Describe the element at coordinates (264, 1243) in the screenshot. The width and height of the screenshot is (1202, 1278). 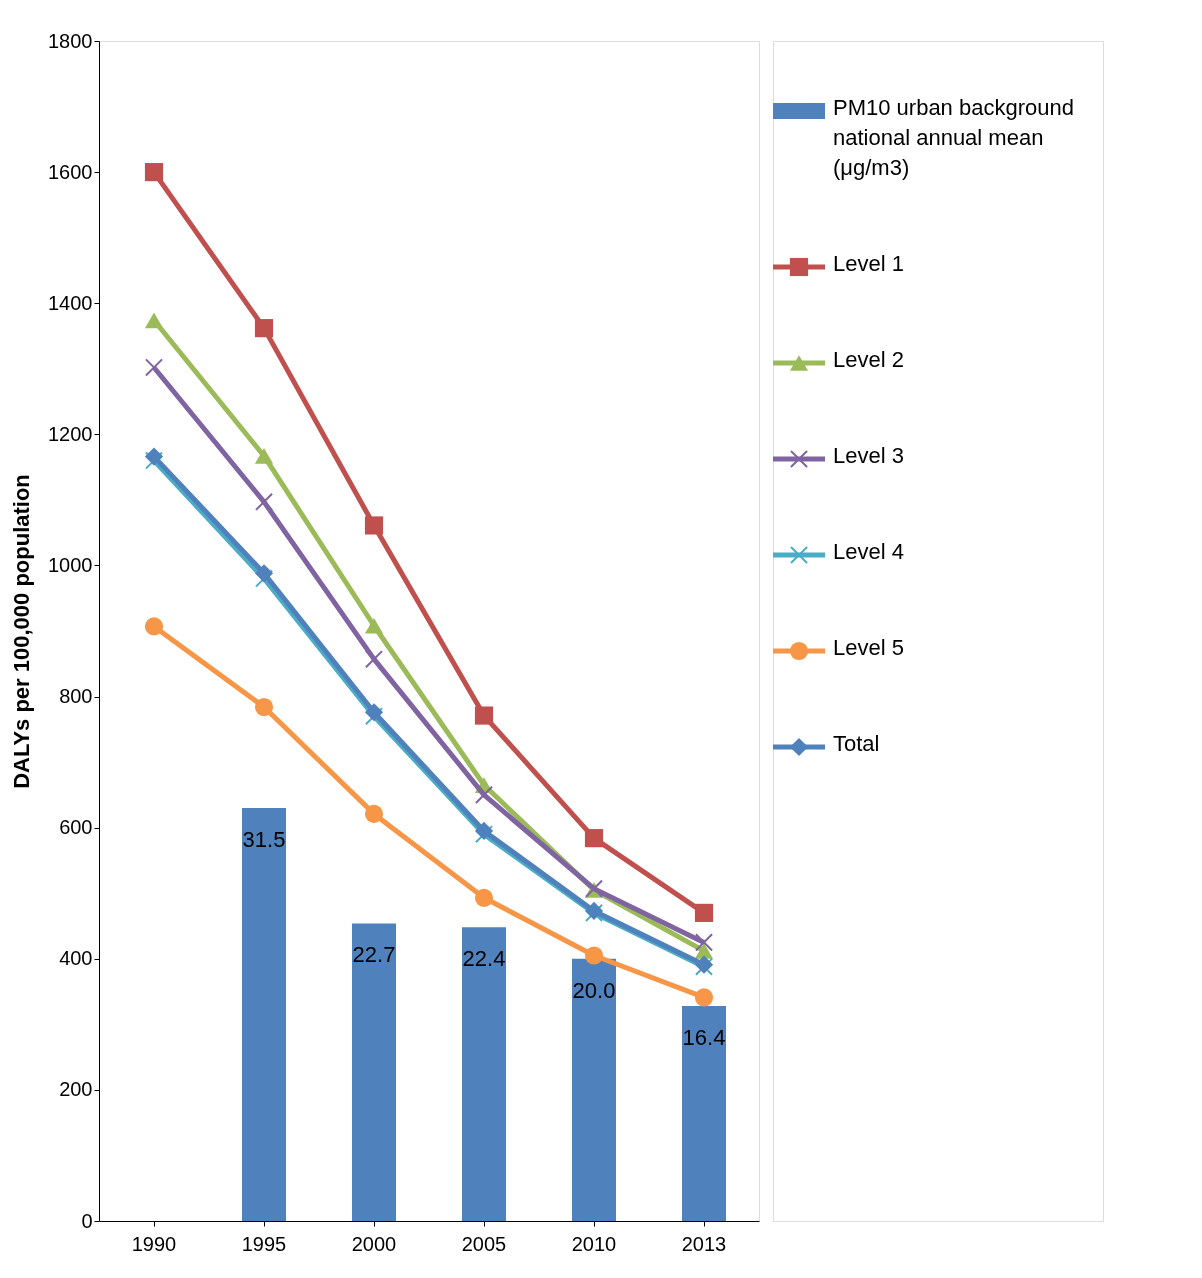
I see `x-tick-label: 1995` at that location.